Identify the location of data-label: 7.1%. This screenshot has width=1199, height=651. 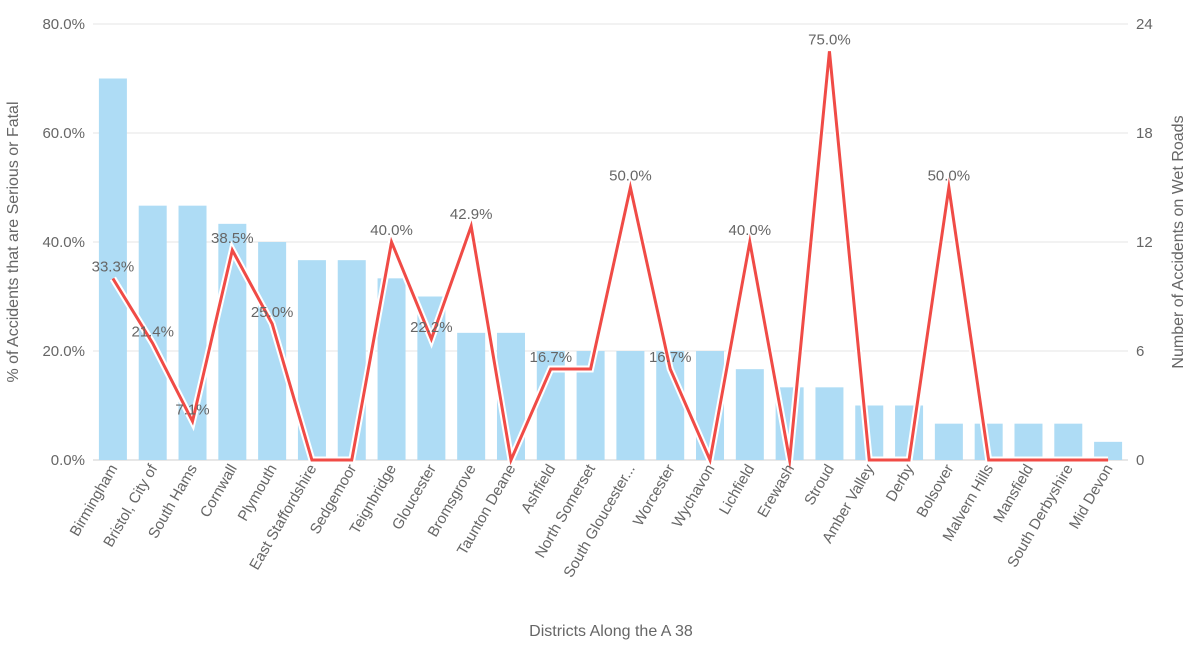
(192, 409).